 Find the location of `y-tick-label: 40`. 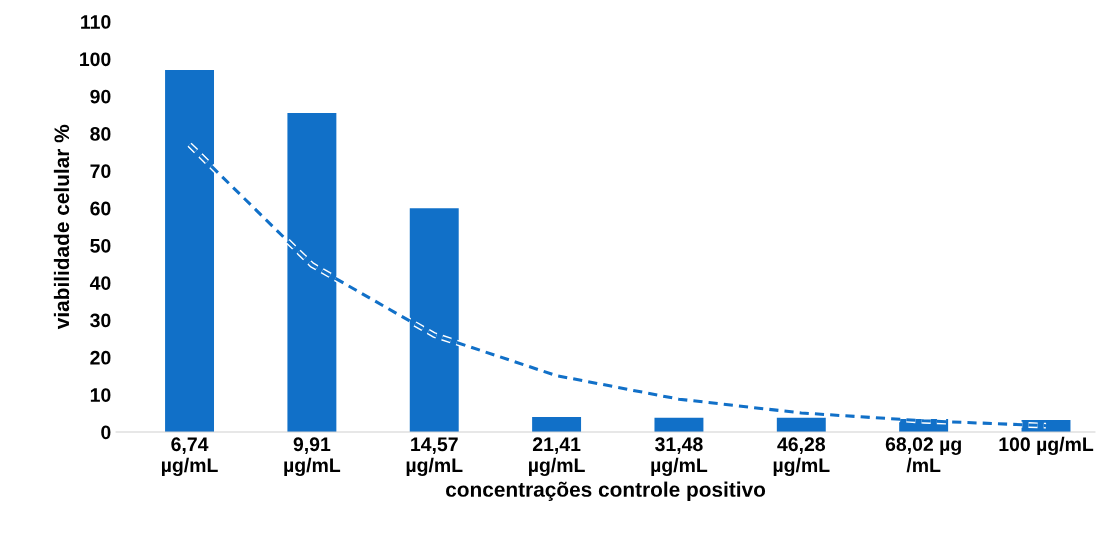

y-tick-label: 40 is located at coordinates (100, 283).